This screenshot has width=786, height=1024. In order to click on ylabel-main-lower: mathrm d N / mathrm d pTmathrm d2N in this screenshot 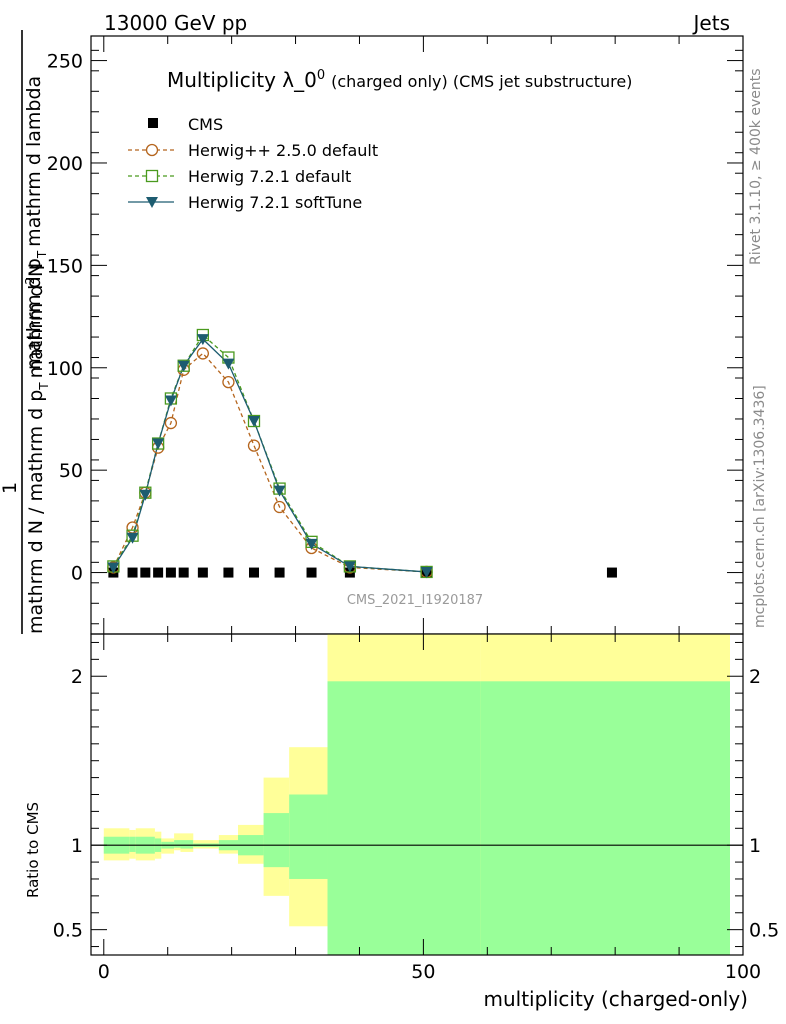, I will do `click(37, 448)`.